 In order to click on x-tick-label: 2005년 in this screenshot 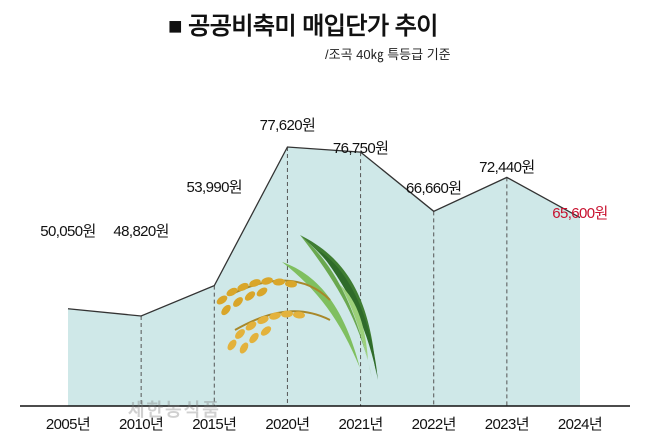, I will do `click(68, 424)`.